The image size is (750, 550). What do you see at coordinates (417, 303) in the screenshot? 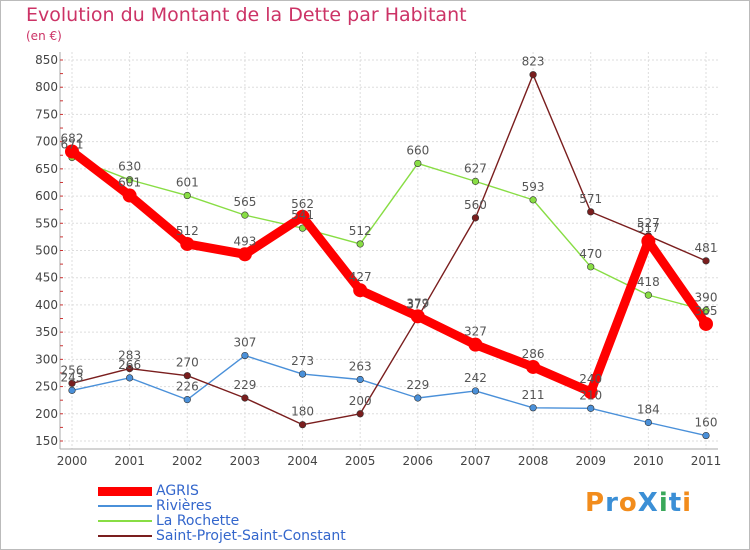
I see `data-label: 379` at bounding box center [417, 303].